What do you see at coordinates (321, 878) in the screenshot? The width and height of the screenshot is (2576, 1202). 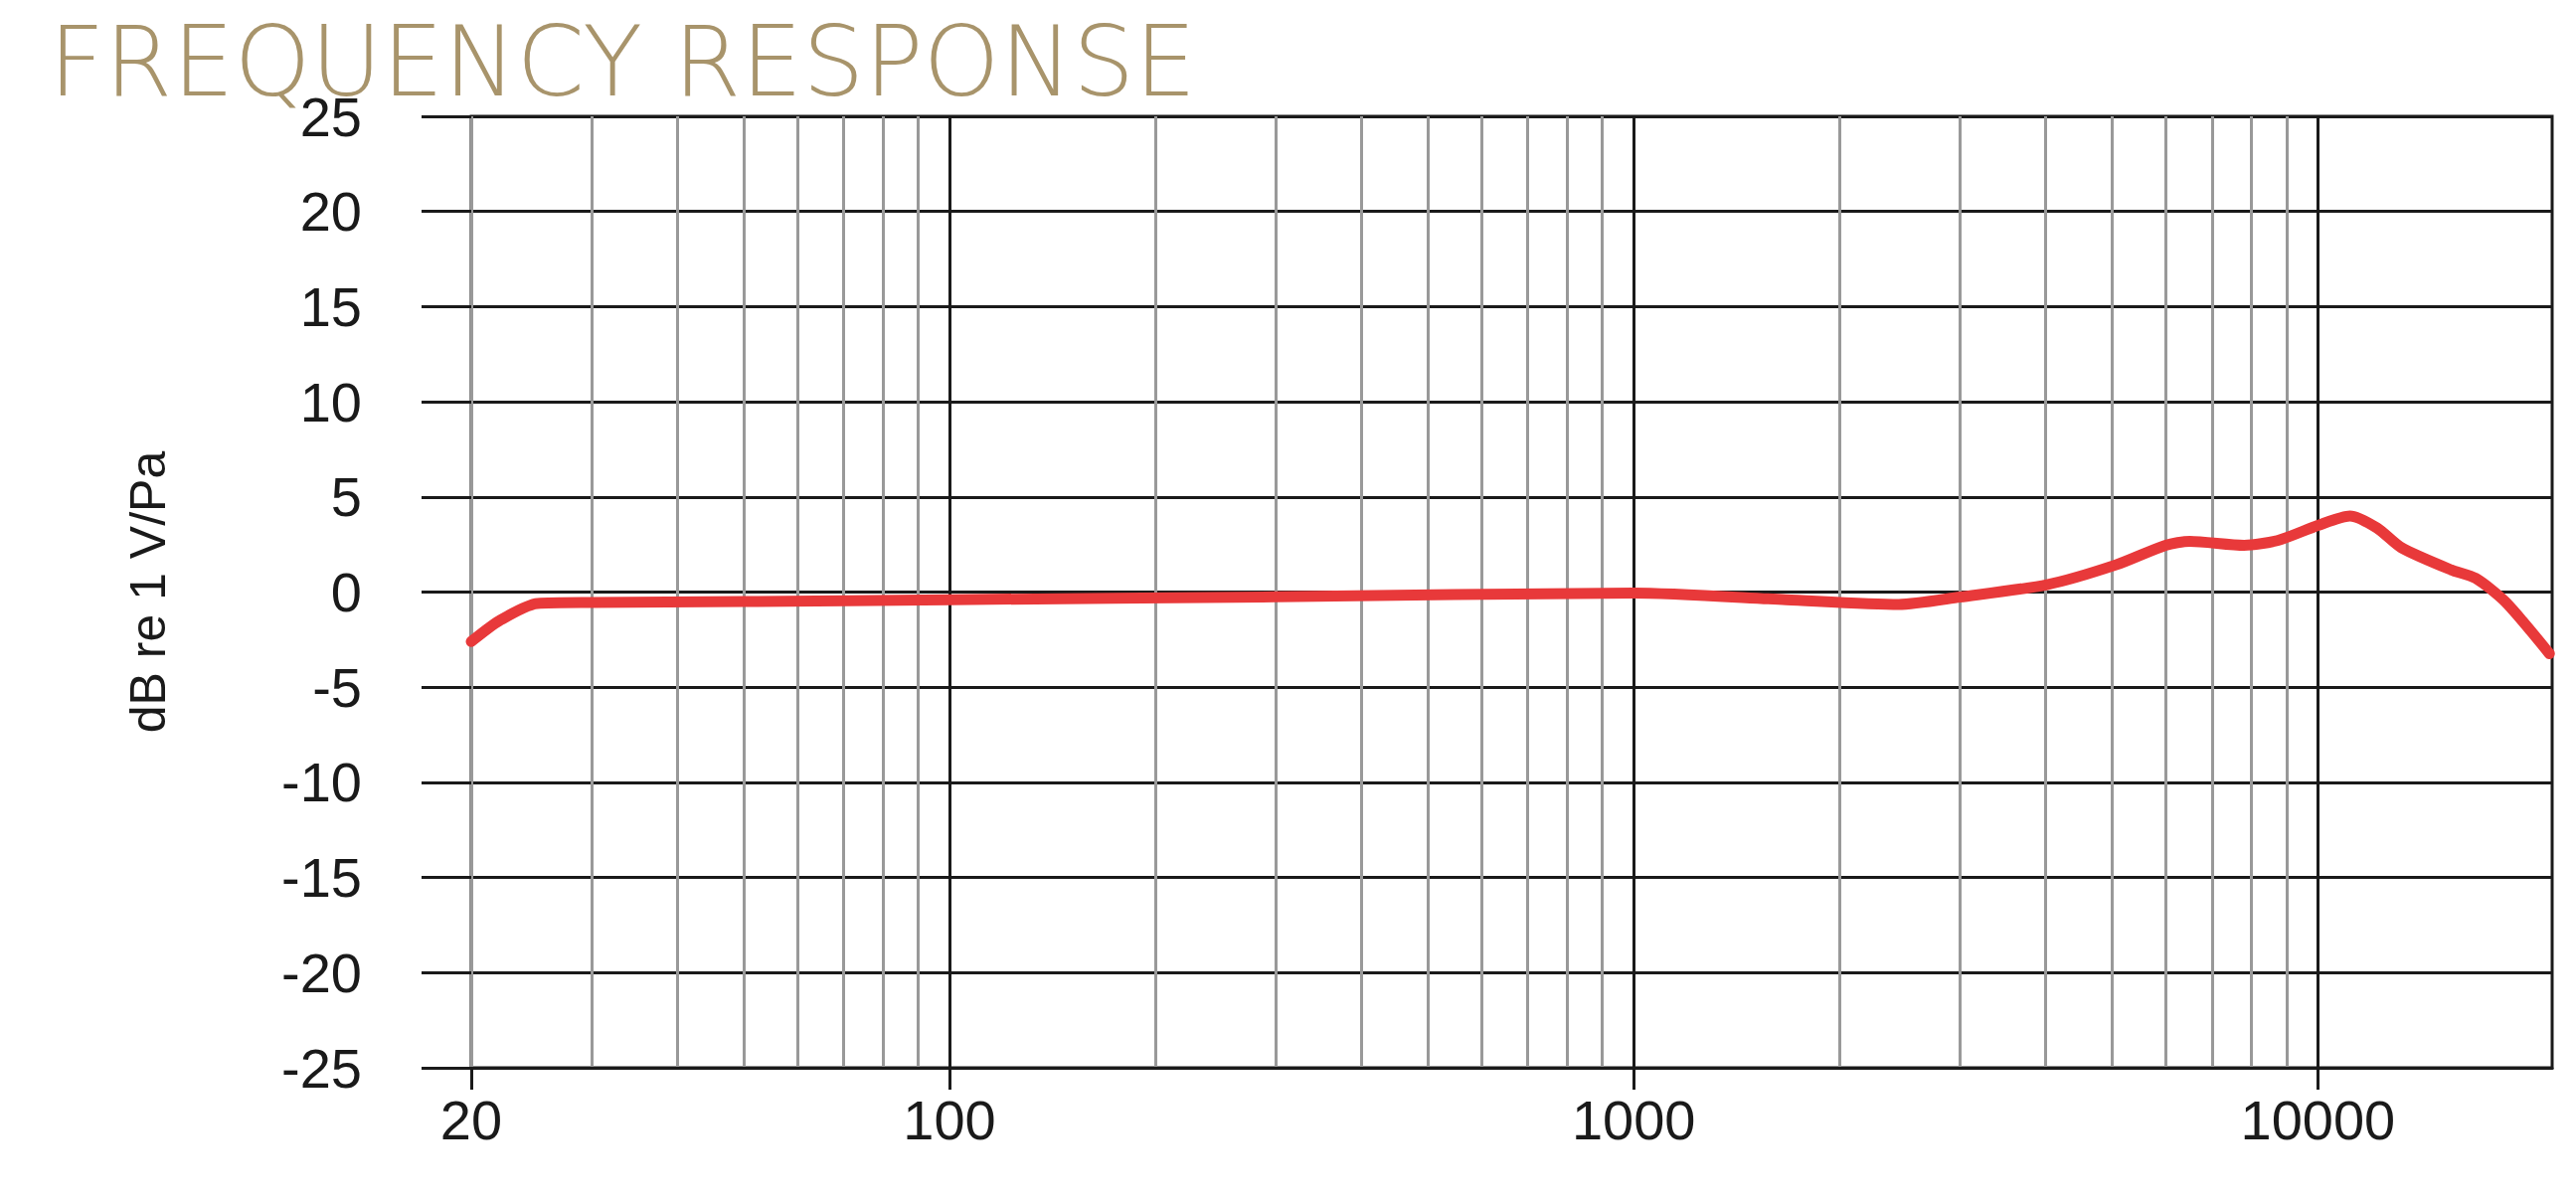 I see `y-tick-label: -15` at bounding box center [321, 878].